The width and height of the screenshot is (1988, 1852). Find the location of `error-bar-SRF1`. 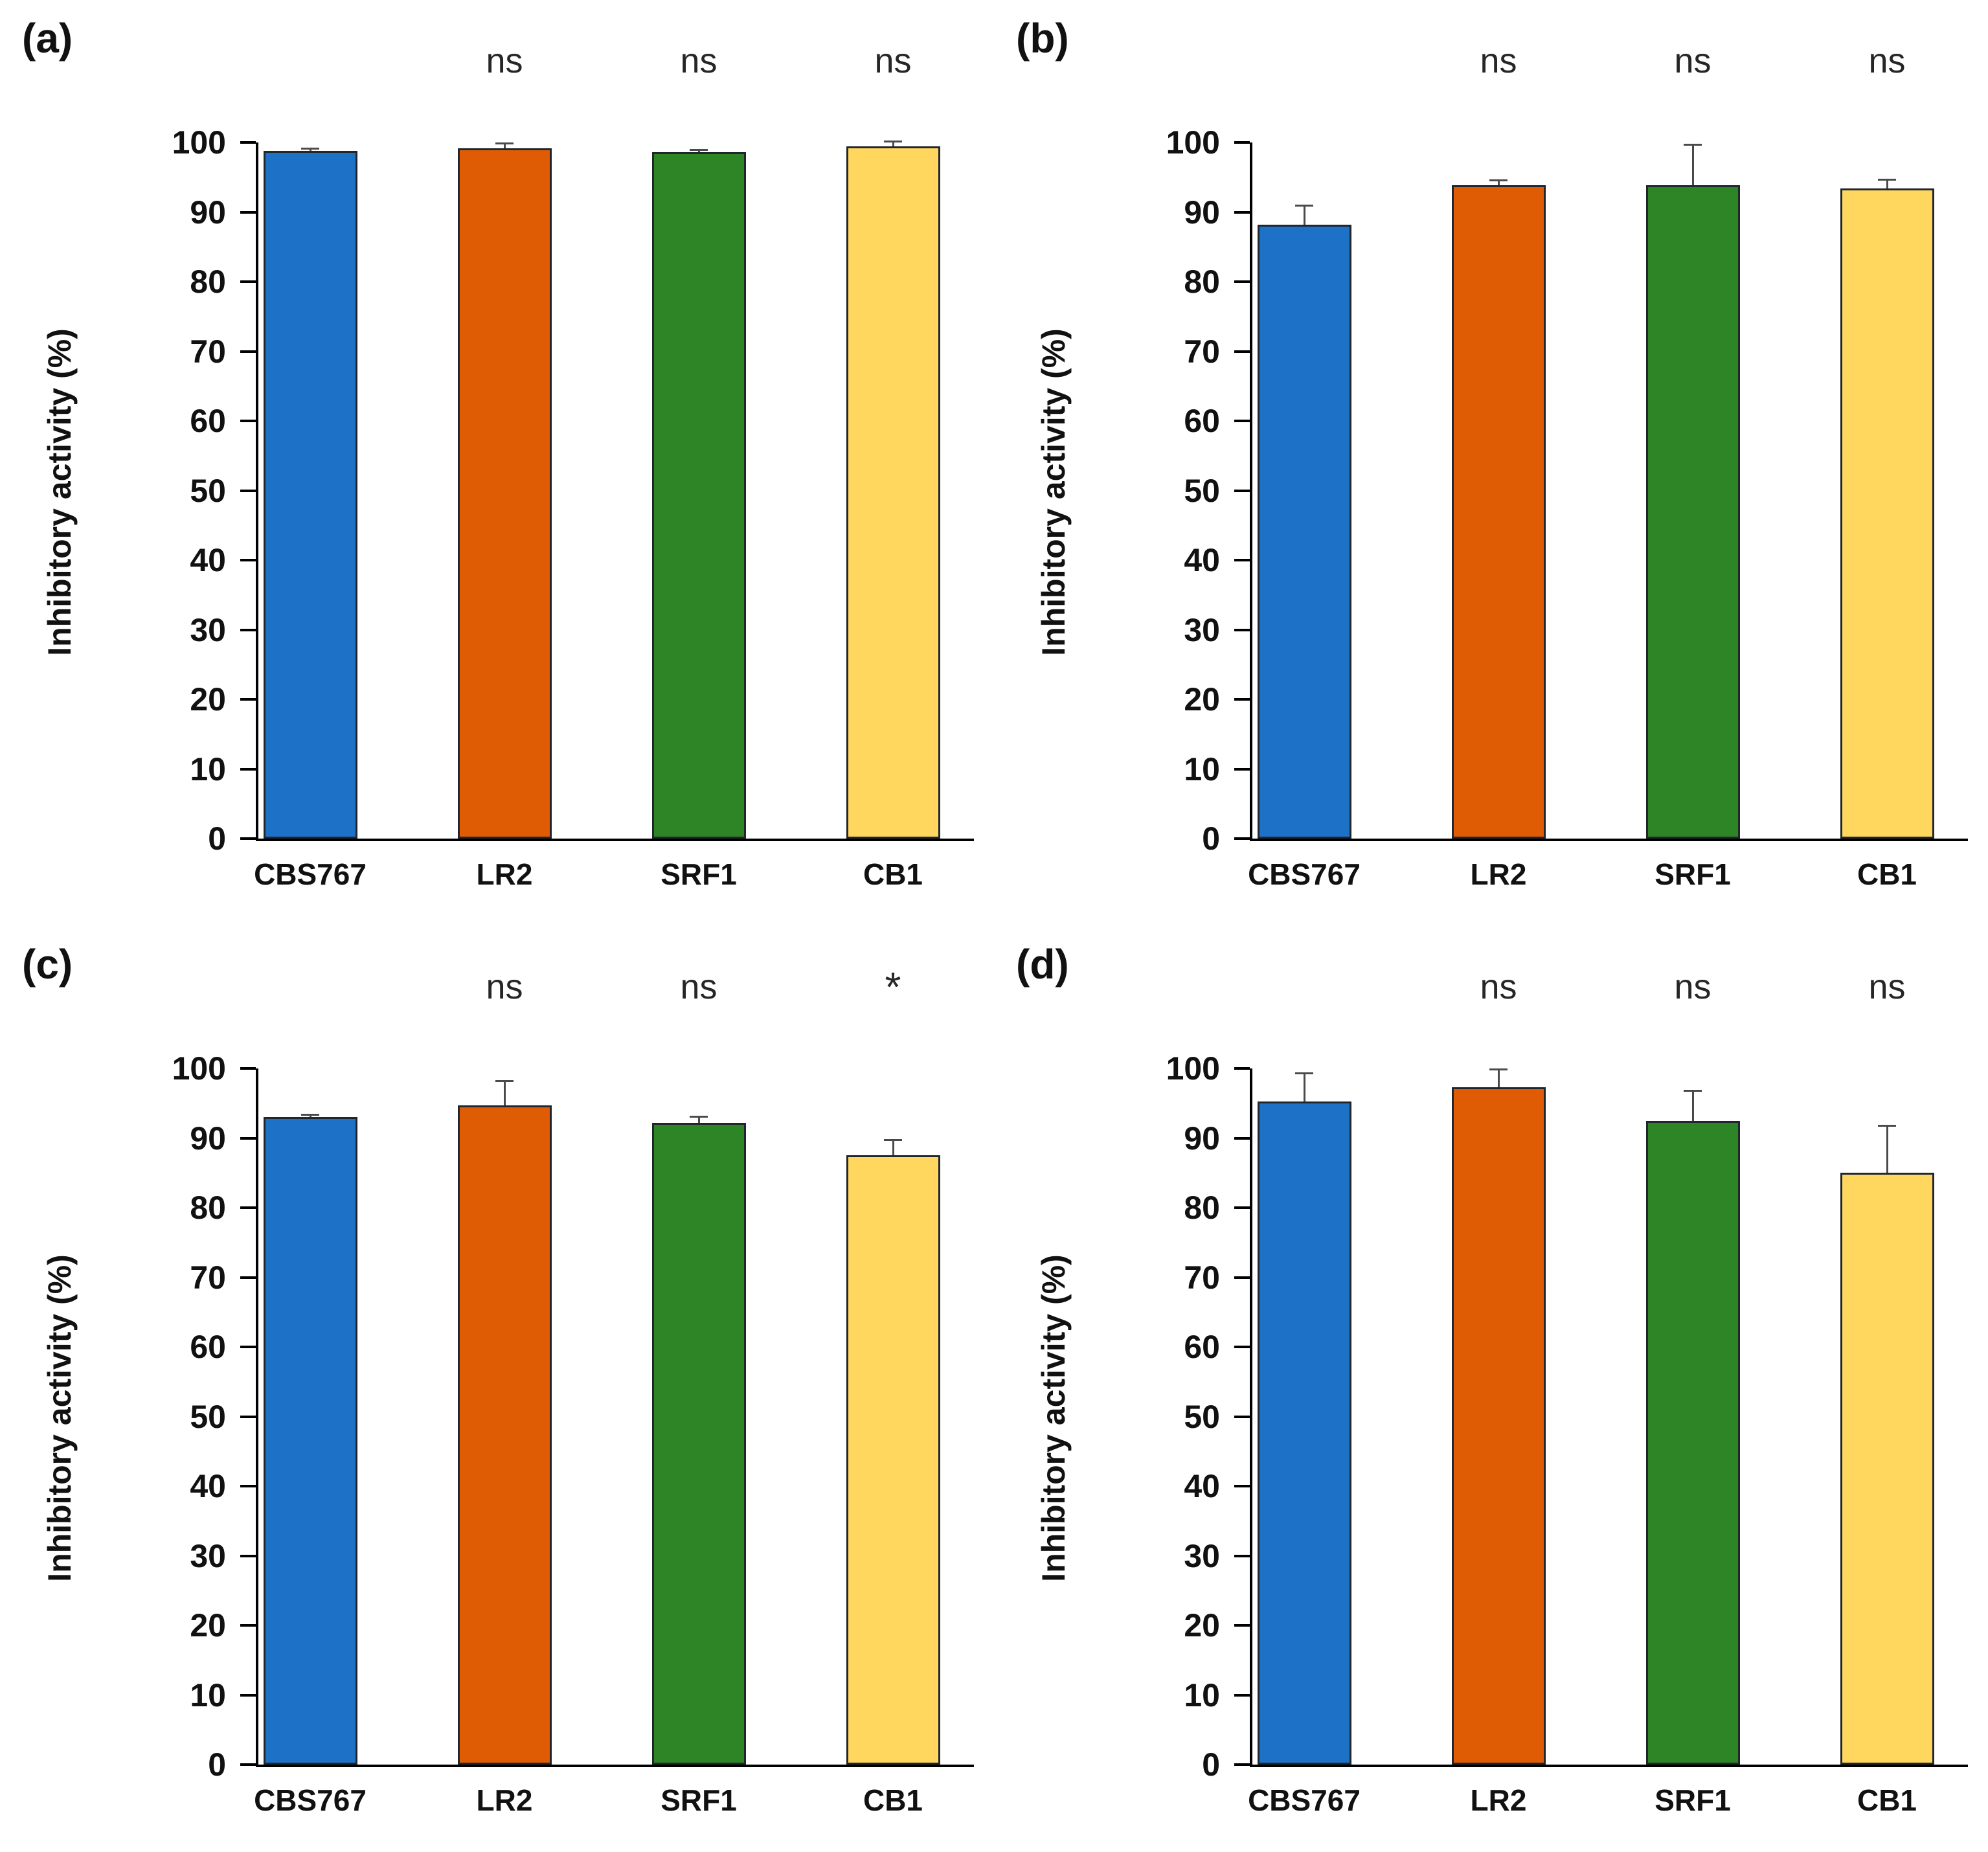

error-bar-SRF1 is located at coordinates (1693, 165).